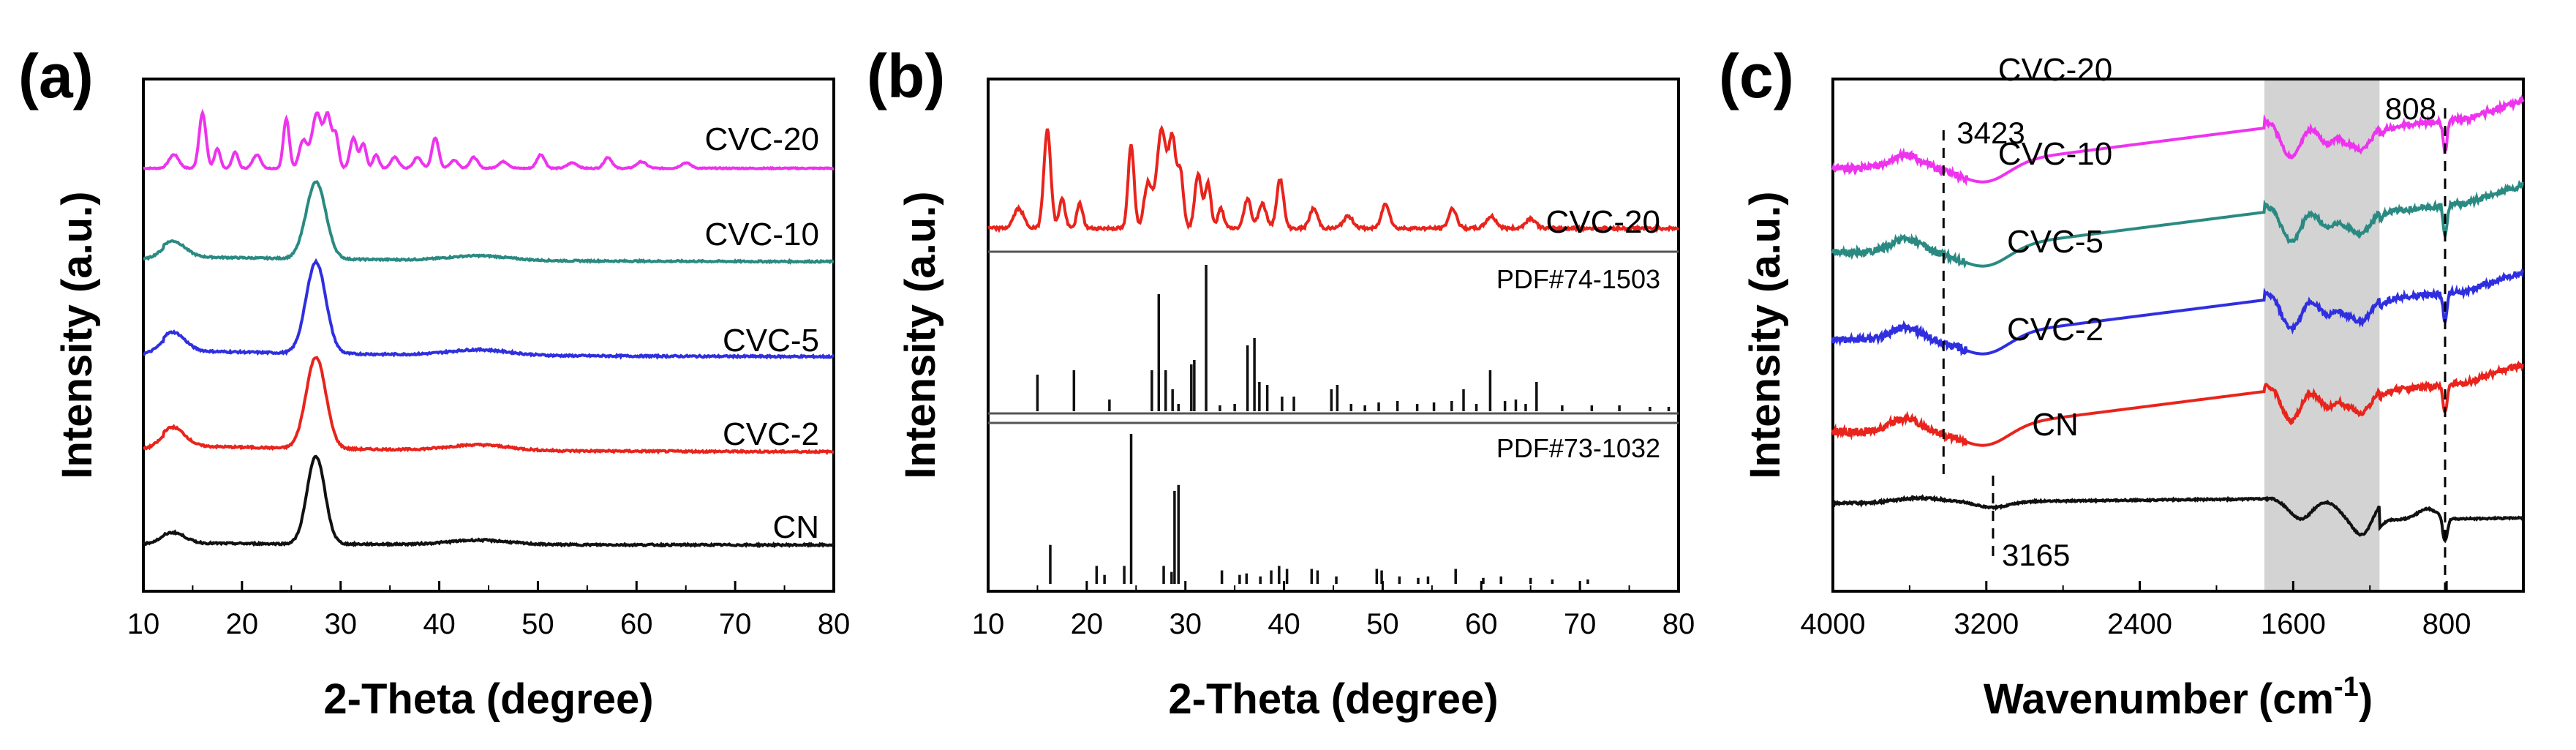  I want to click on reference-dashes-c, so click(2194, 349).